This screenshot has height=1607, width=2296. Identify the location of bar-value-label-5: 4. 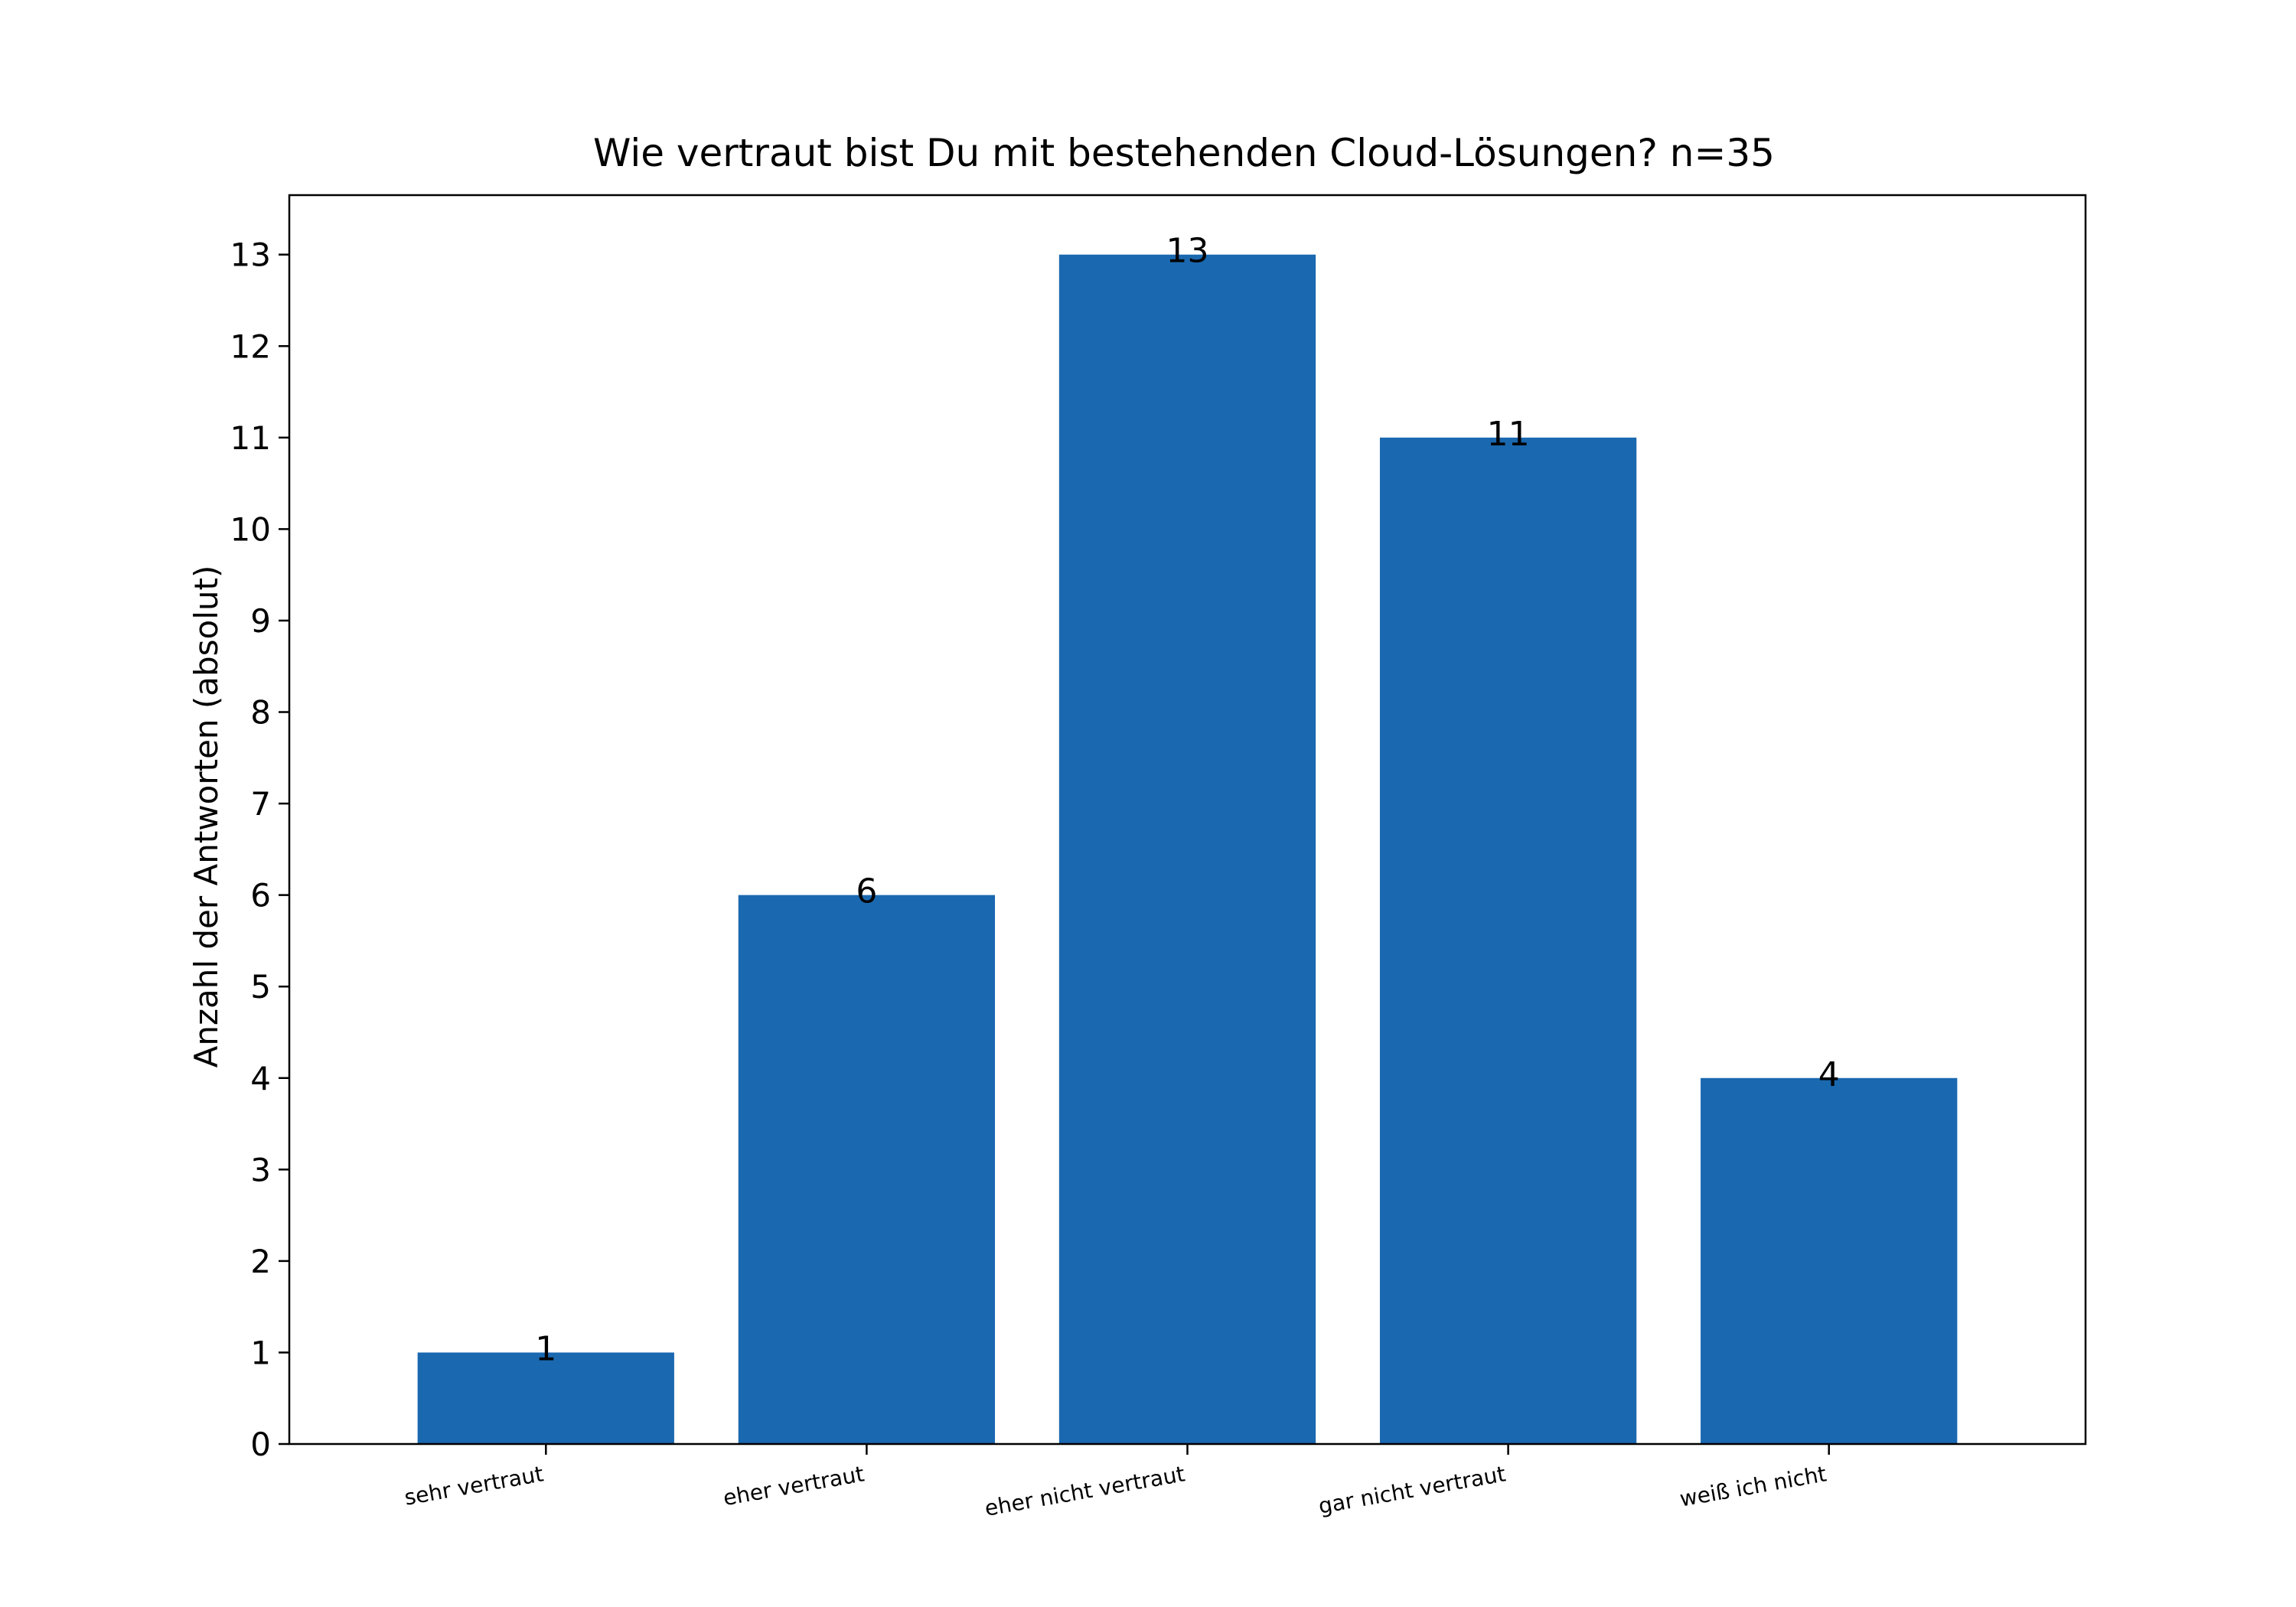
(1829, 1074).